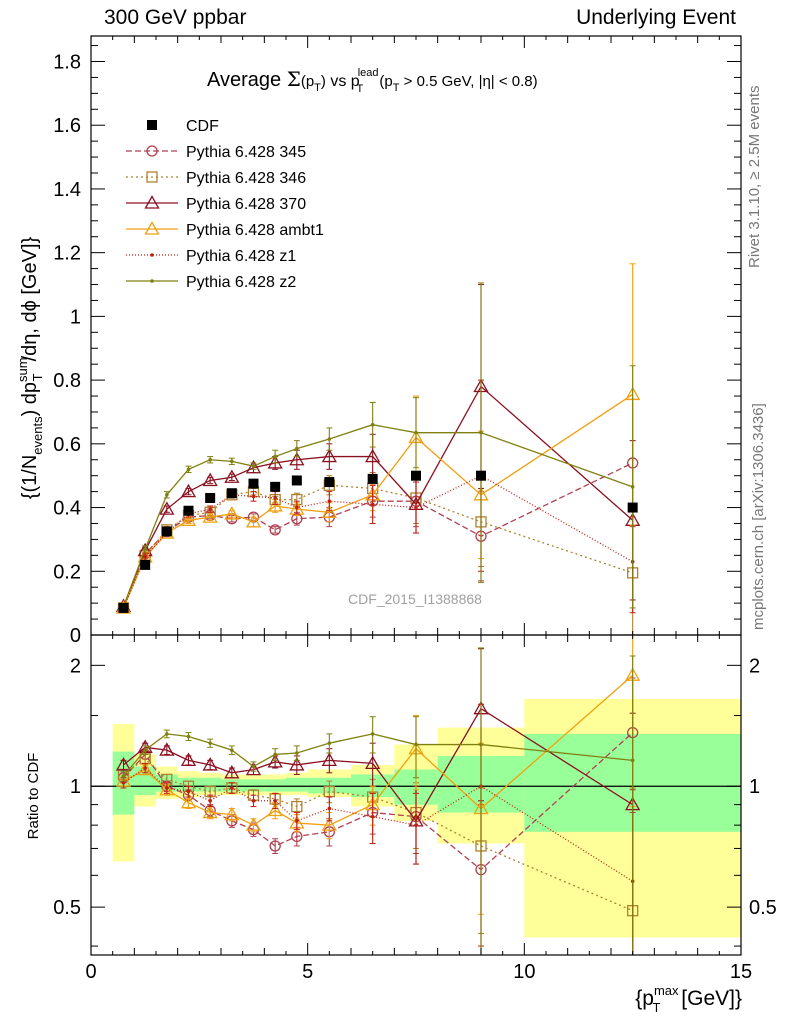  I want to click on series-2-line, so click(378, 496).